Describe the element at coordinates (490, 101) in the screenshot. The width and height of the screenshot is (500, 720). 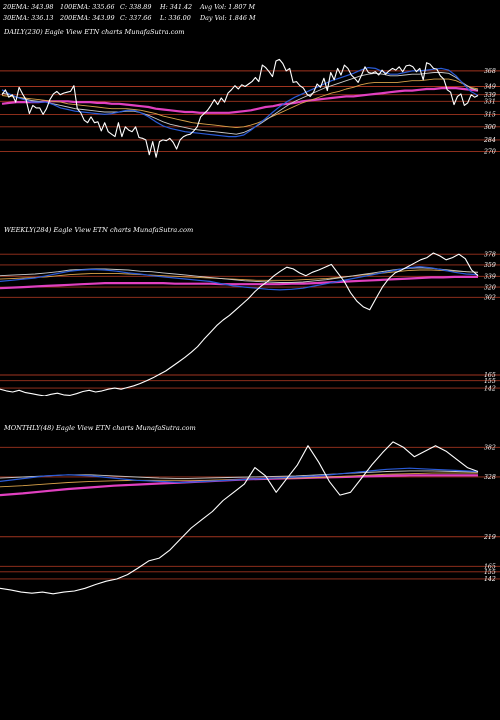
I see `daily-level-label-3: 331` at that location.